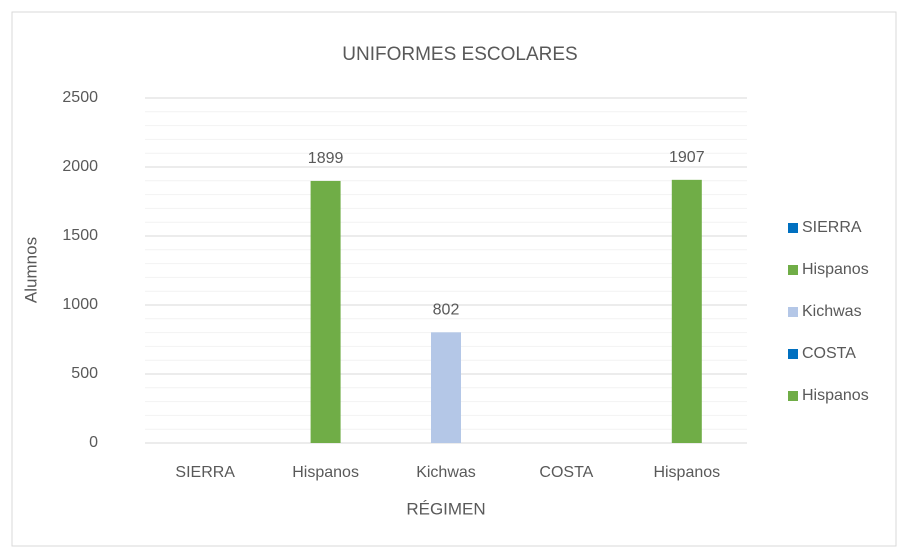 This screenshot has width=898, height=548. Describe the element at coordinates (446, 310) in the screenshot. I see `data-label: 802` at that location.